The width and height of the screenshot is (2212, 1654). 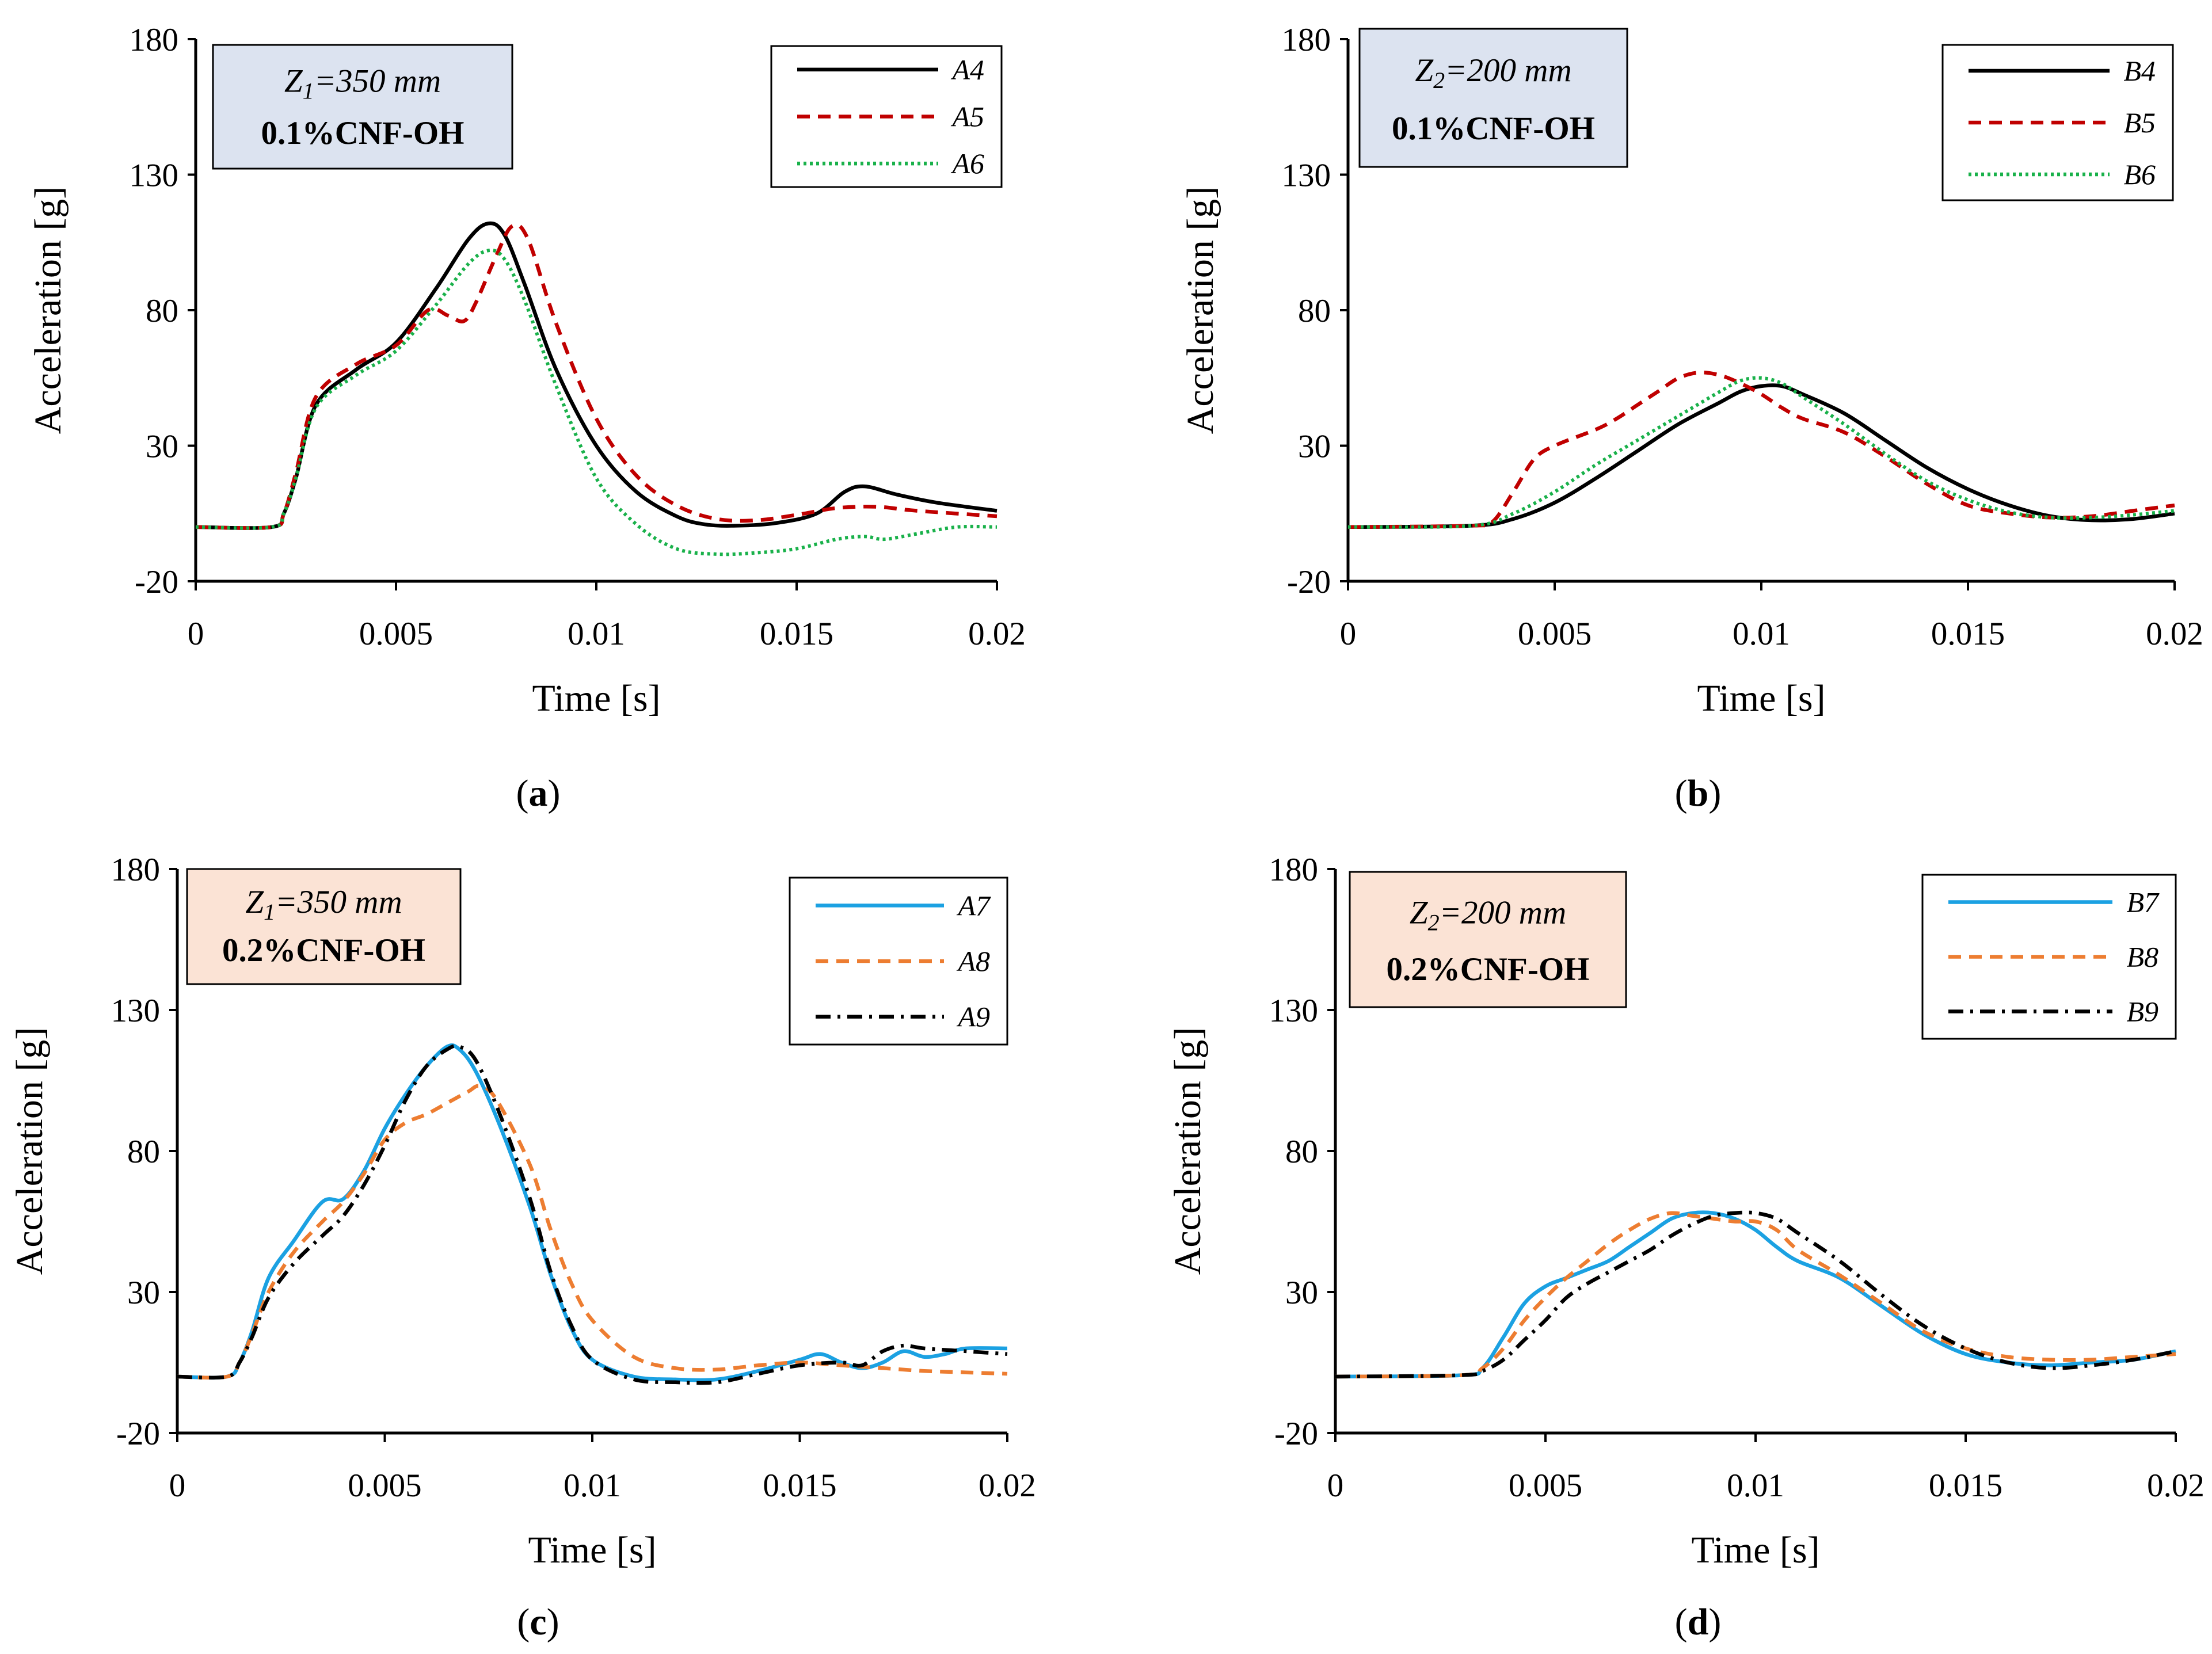 I want to click on legend-label-b7: B7, so click(x=2143, y=902).